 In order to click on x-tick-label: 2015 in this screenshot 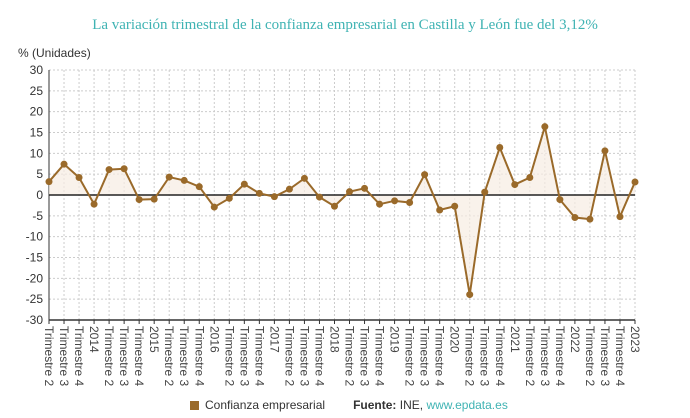, I will do `click(154, 339)`.